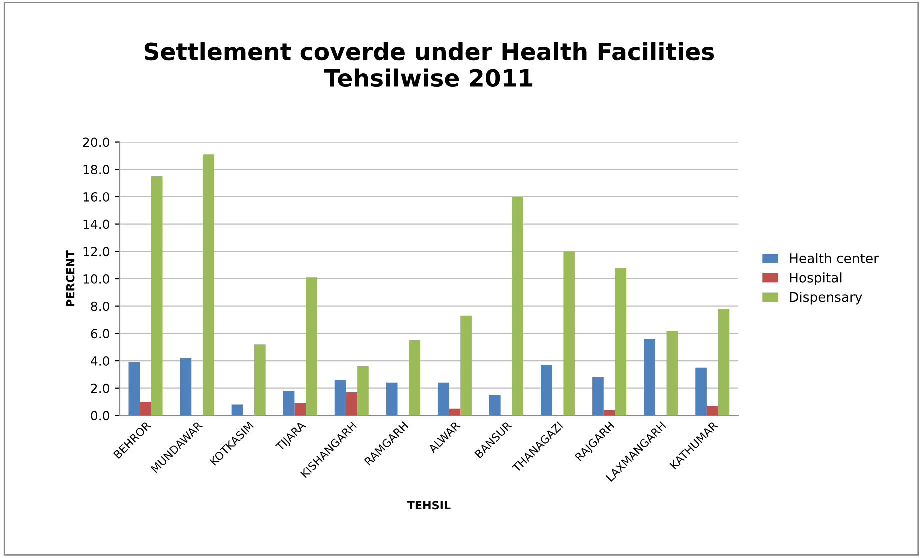 The height and width of the screenshot is (558, 923). I want to click on y-axis-title: PERCENT, so click(70, 278).